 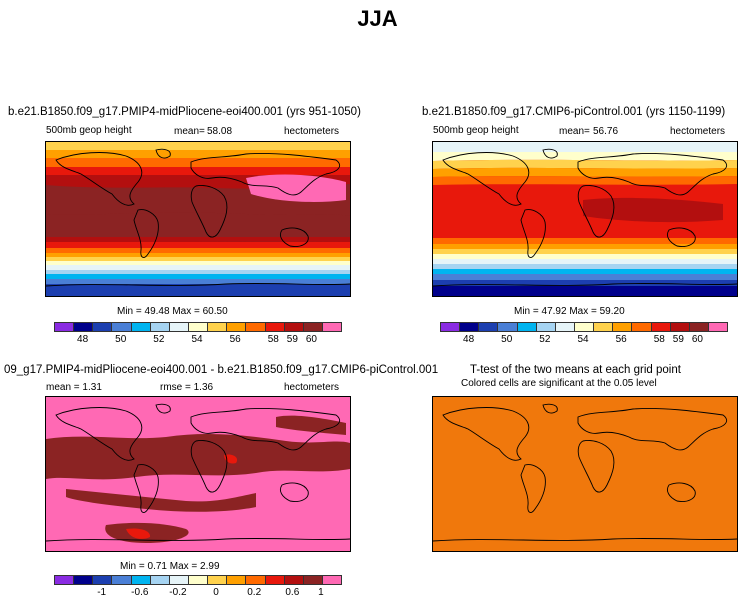 What do you see at coordinates (170, 566) in the screenshot?
I see `panel3-minmax: Min = 0.71 Max = 2.99` at bounding box center [170, 566].